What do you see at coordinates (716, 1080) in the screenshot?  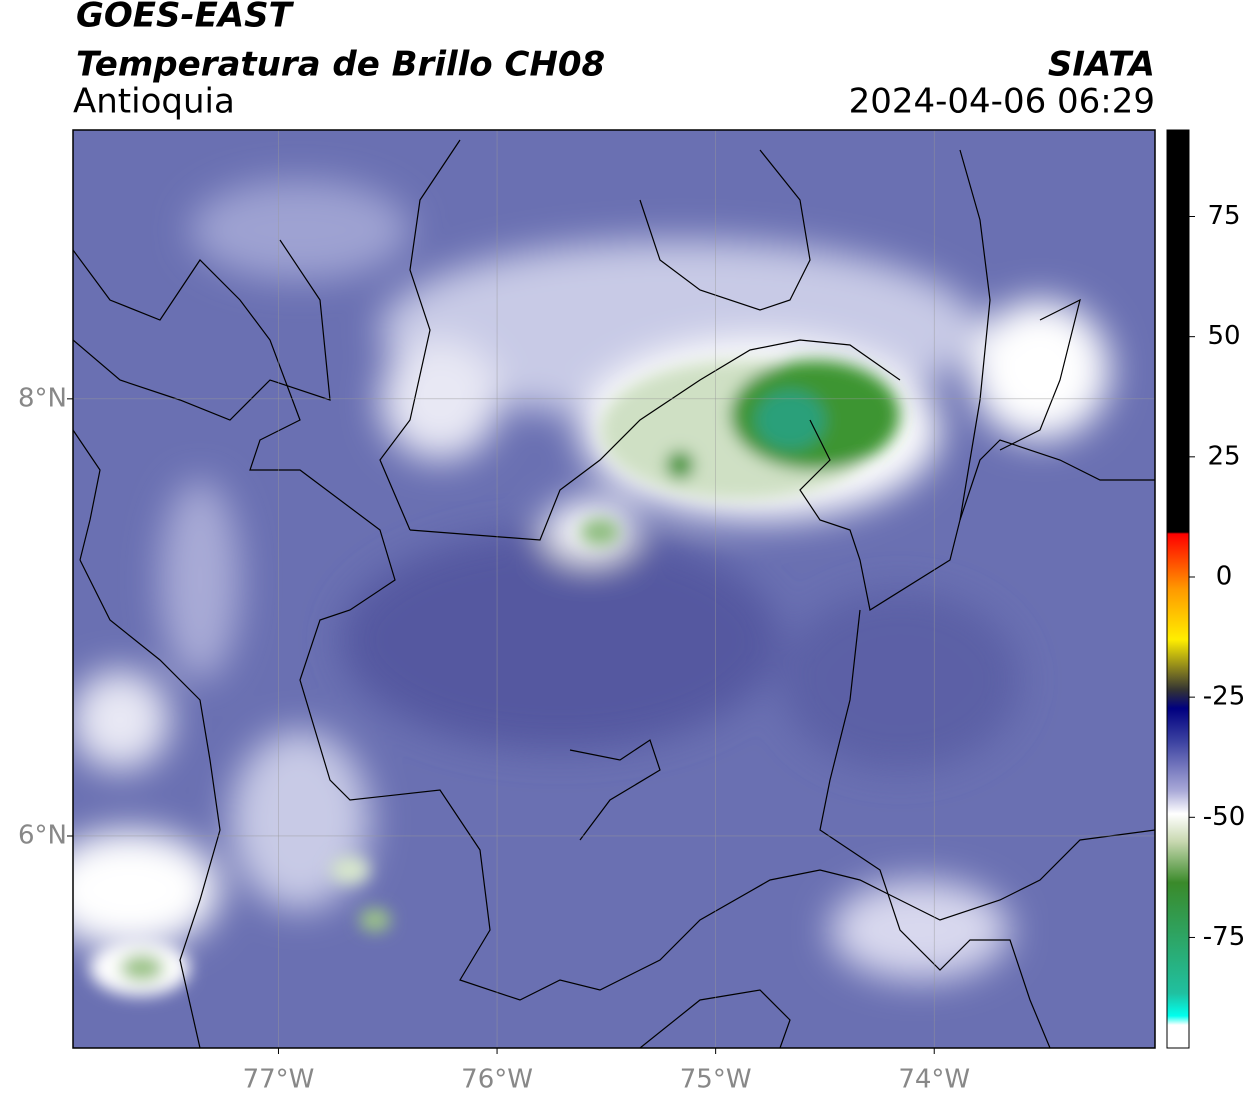 I see `x-tick-label: 75°W` at bounding box center [716, 1080].